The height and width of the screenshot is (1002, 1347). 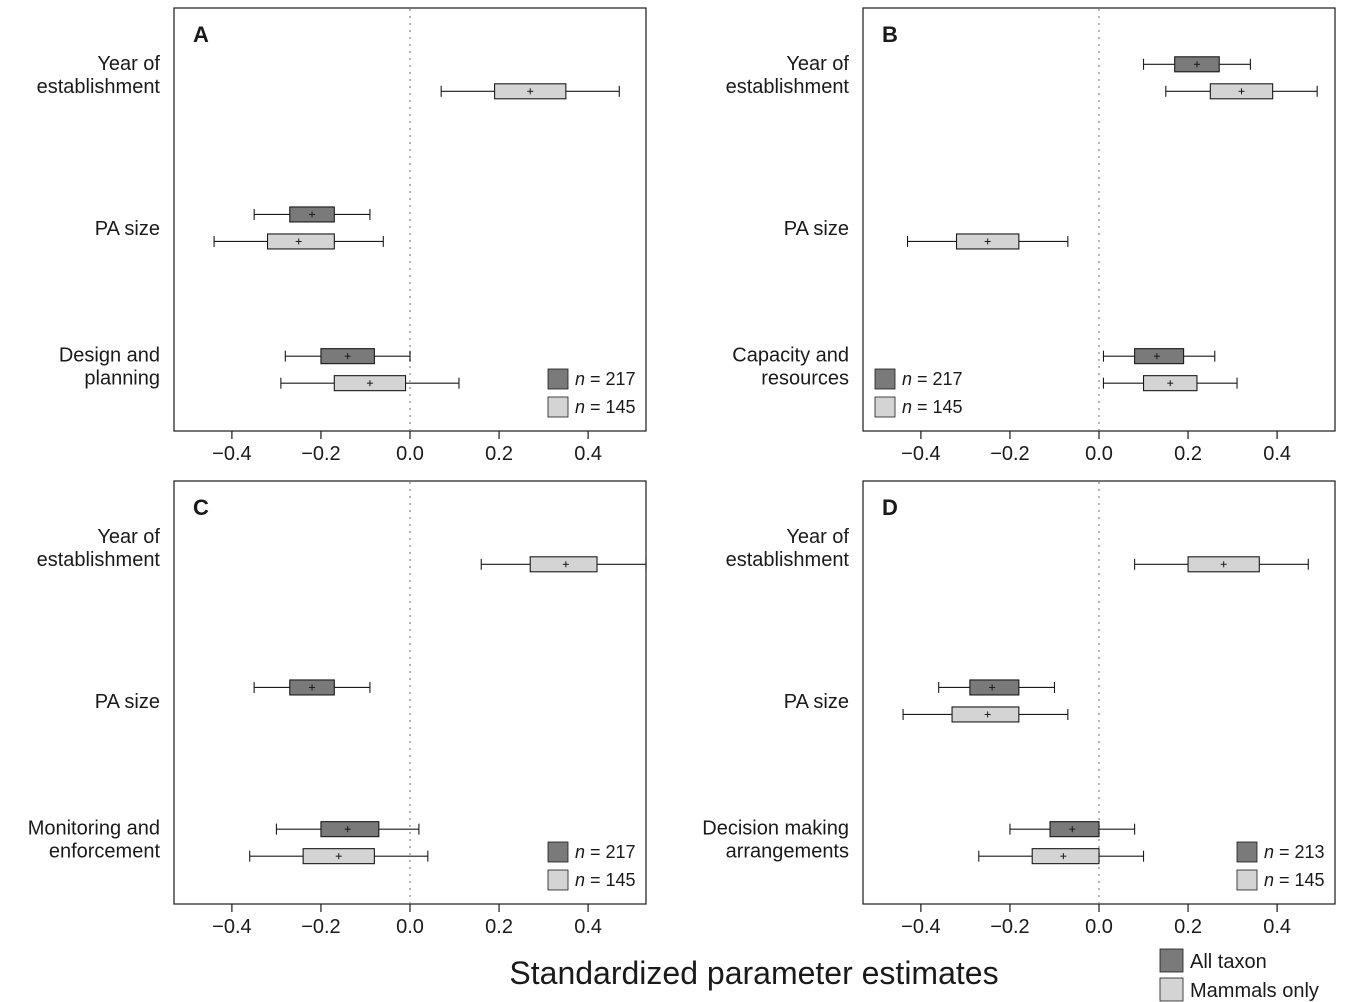 I want to click on category-label: Capacity and resources, so click(x=790, y=367).